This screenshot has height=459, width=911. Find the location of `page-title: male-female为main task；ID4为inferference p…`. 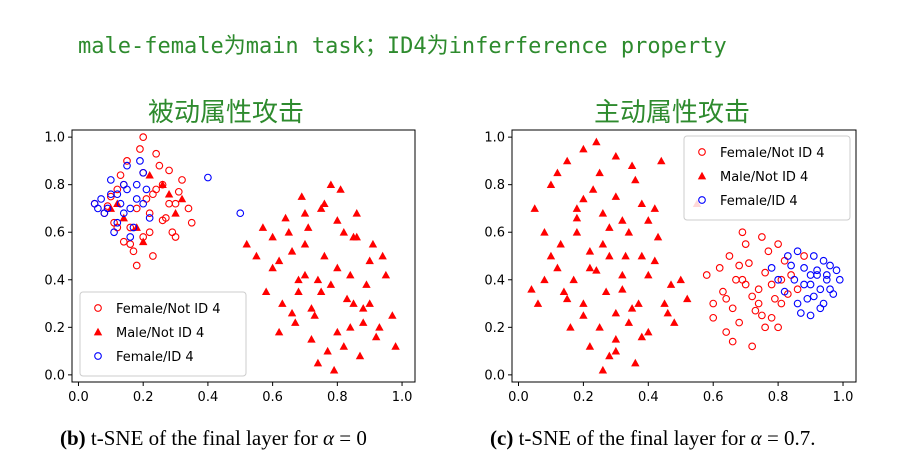

page-title: male-female为main task；ID4为inferference p… is located at coordinates (402, 46).